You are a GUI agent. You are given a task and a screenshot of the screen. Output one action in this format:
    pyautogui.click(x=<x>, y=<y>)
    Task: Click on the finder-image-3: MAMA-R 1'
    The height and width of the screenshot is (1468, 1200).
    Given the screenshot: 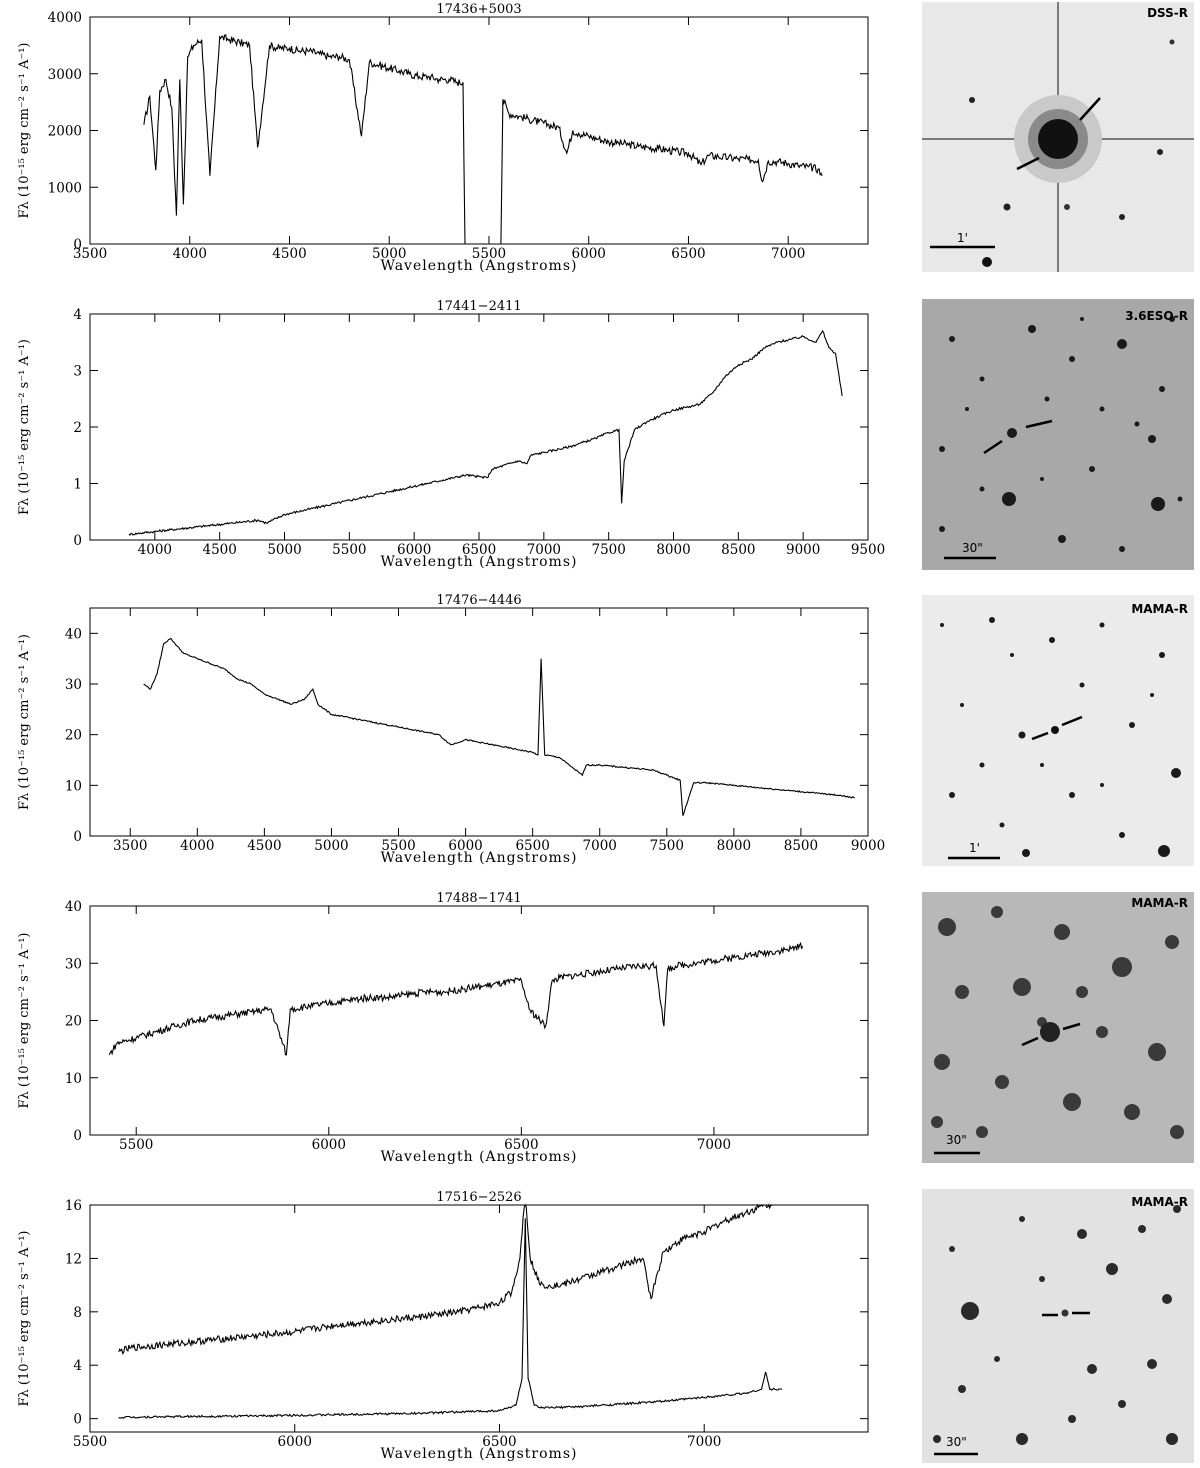 What is the action you would take?
    pyautogui.click(x=1058, y=730)
    